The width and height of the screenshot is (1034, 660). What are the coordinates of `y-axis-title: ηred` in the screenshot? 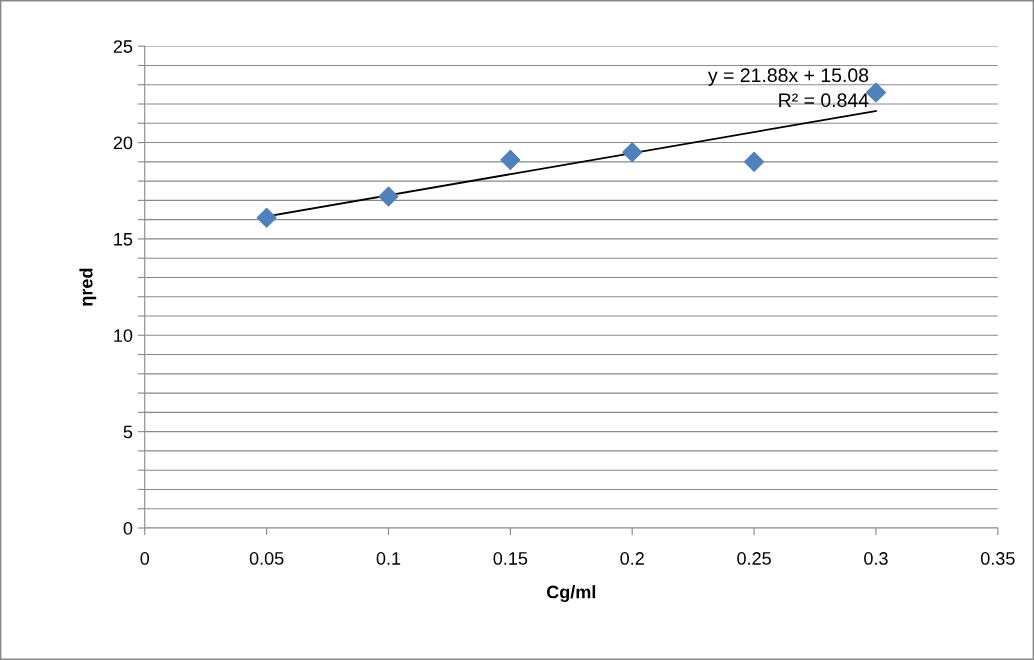 It's located at (88, 287).